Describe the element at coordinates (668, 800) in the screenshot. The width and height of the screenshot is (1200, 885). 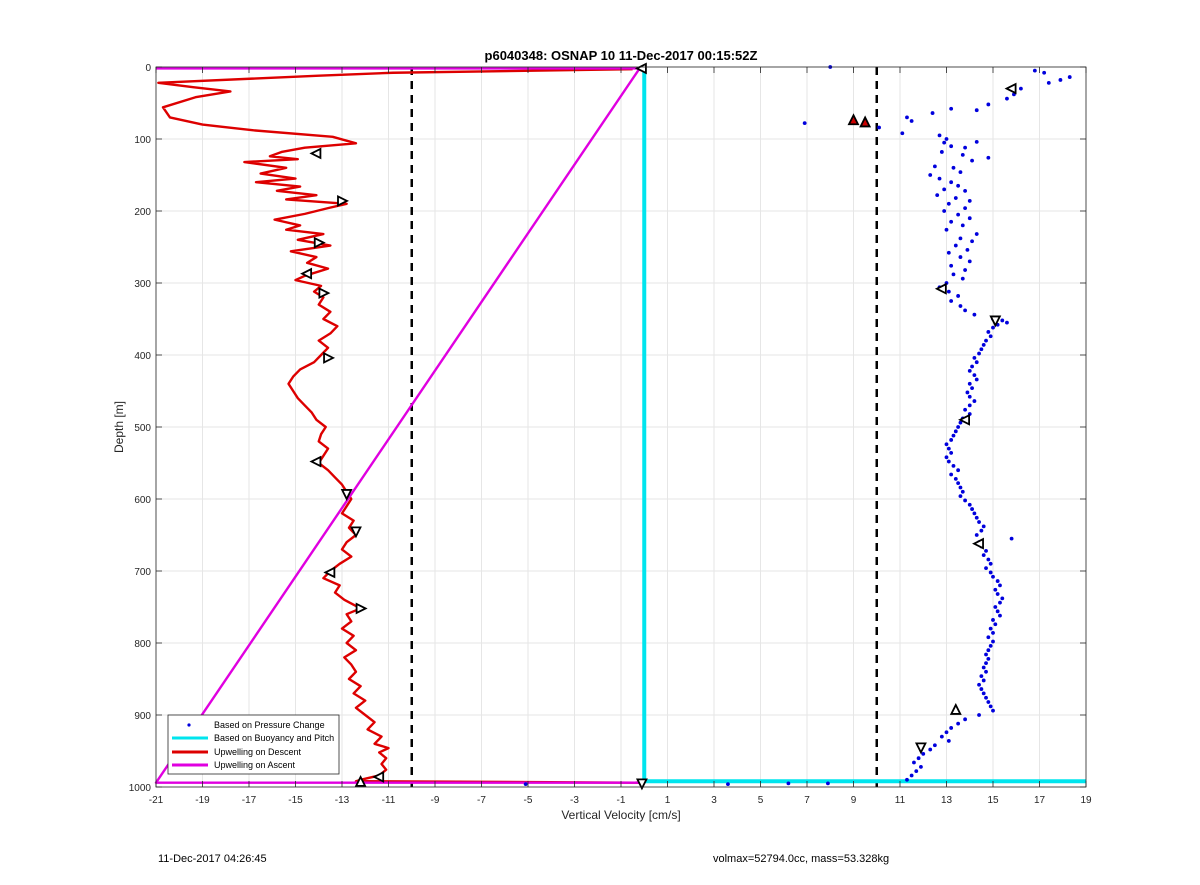
I see `x-tick-label: 1` at that location.